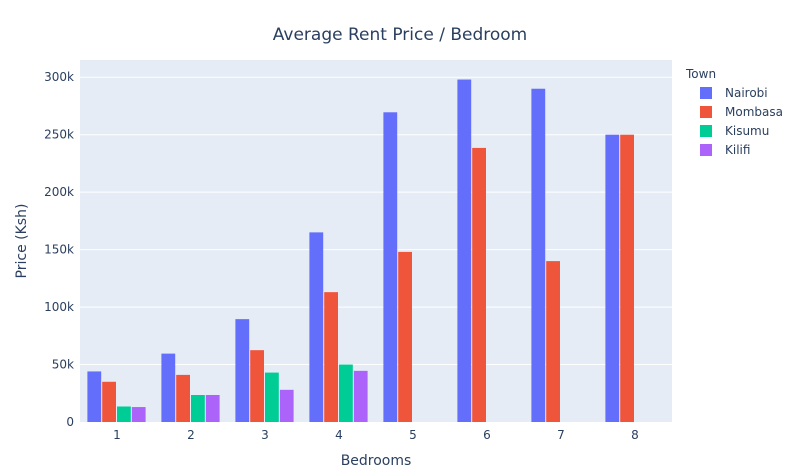 The image size is (793, 472). I want to click on y-tick-label: 250k, so click(59, 135).